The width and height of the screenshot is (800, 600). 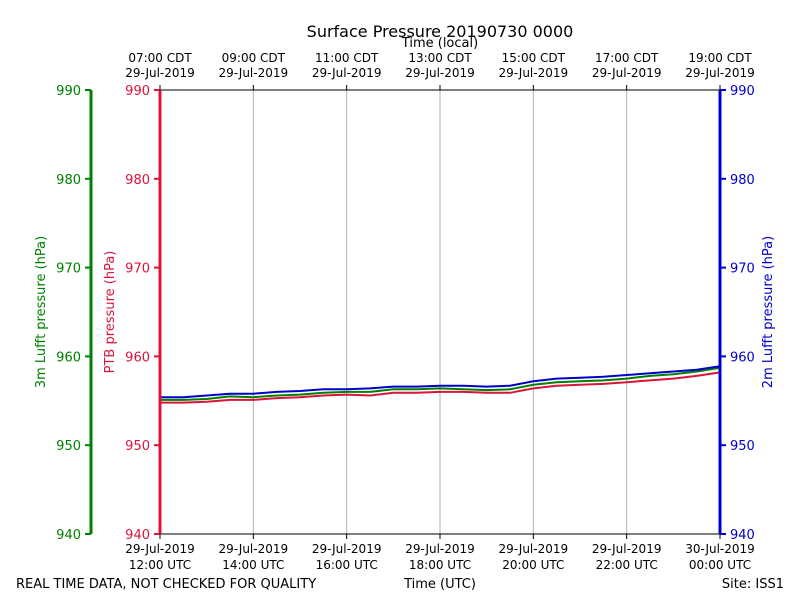 What do you see at coordinates (439, 584) in the screenshot?
I see `x-bottom-axis-label: Time (UTC)` at bounding box center [439, 584].